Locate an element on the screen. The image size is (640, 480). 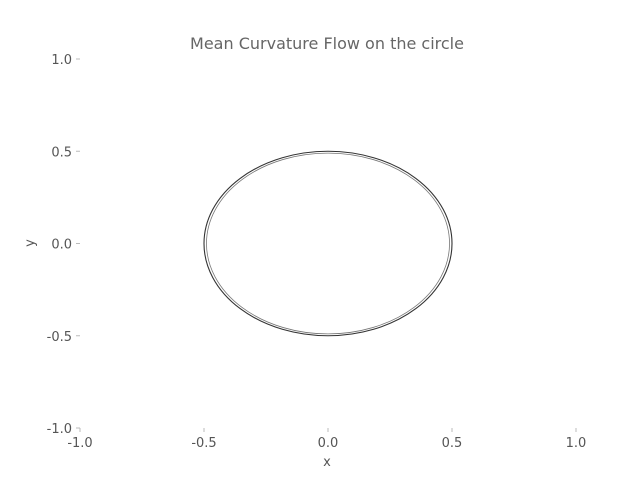
x-tick-label: -0.5 is located at coordinates (203, 443).